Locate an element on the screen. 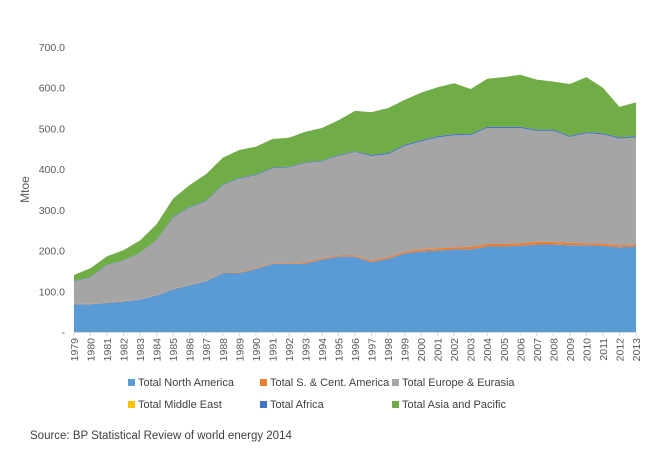  x-tick-label: 2002 is located at coordinates (455, 350).